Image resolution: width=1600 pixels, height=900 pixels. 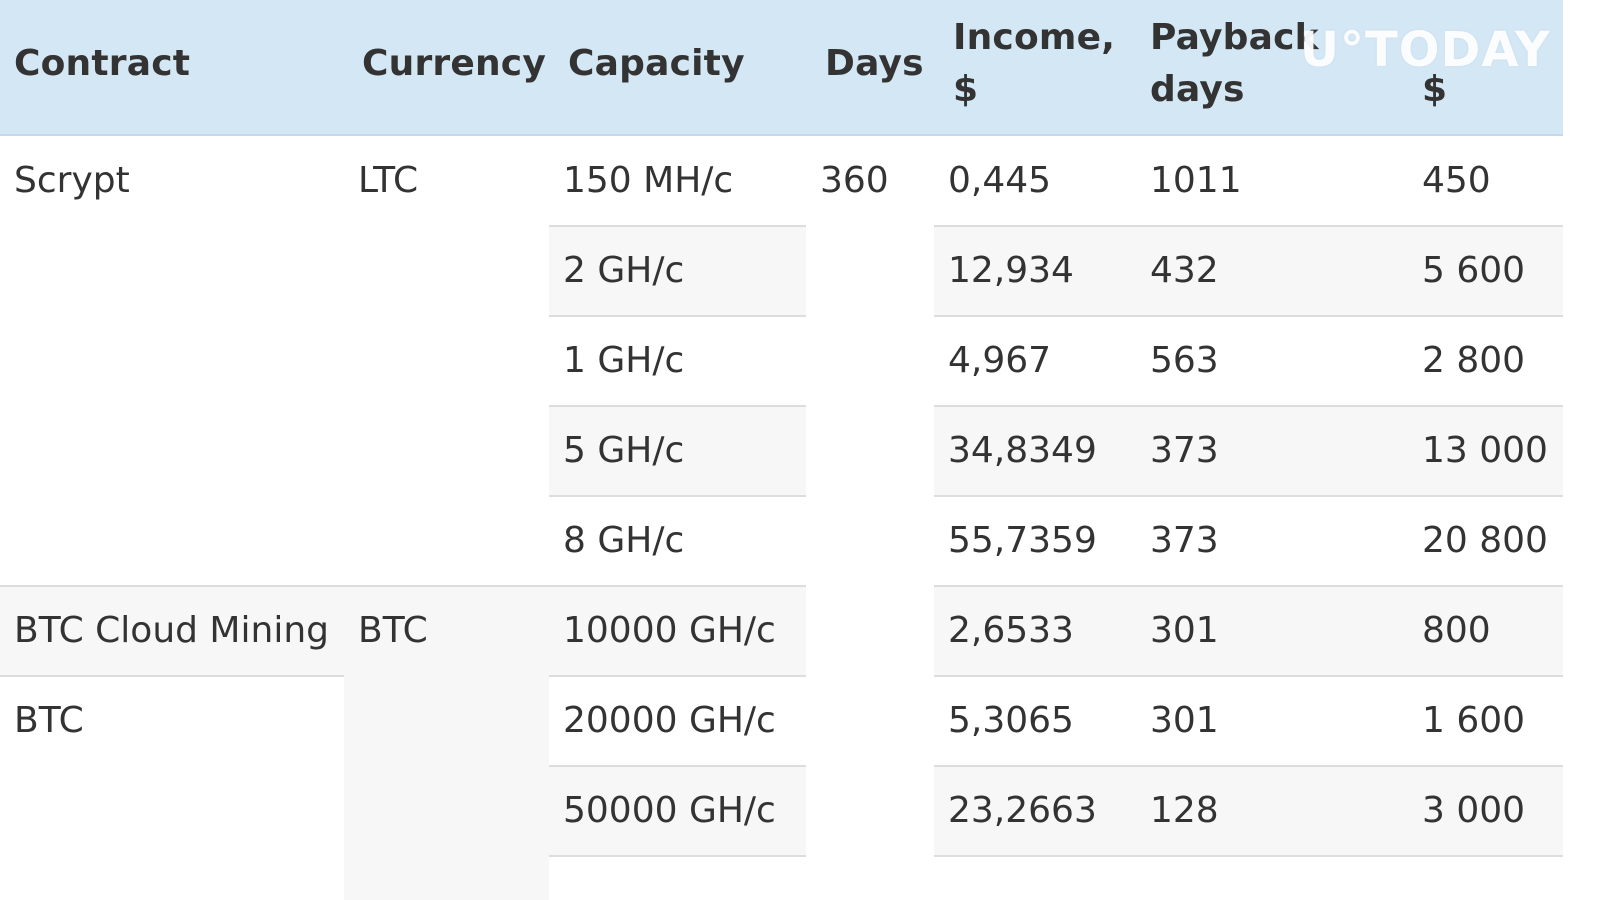 What do you see at coordinates (1474, 270) in the screenshot?
I see `cell-price: 5 600` at bounding box center [1474, 270].